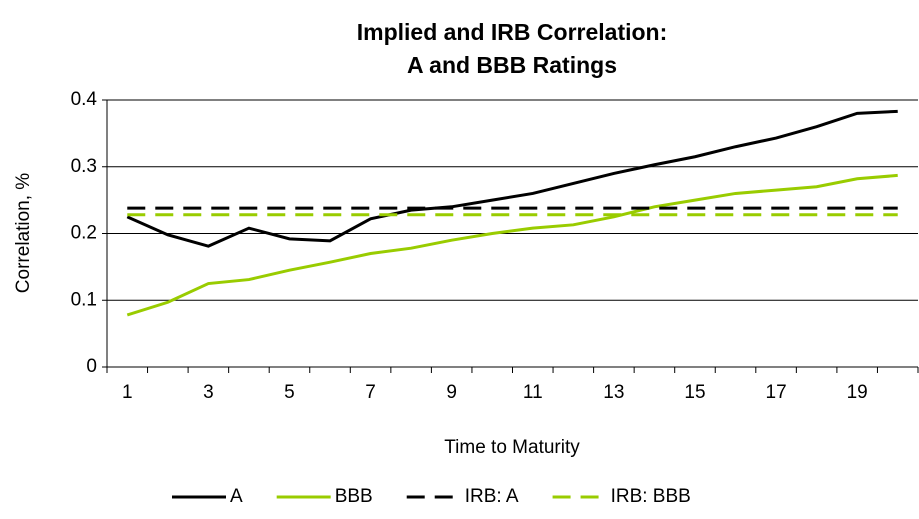 Image resolution: width=919 pixels, height=519 pixels. Describe the element at coordinates (84, 166) in the screenshot. I see `y-tick-label: 0.3` at that location.